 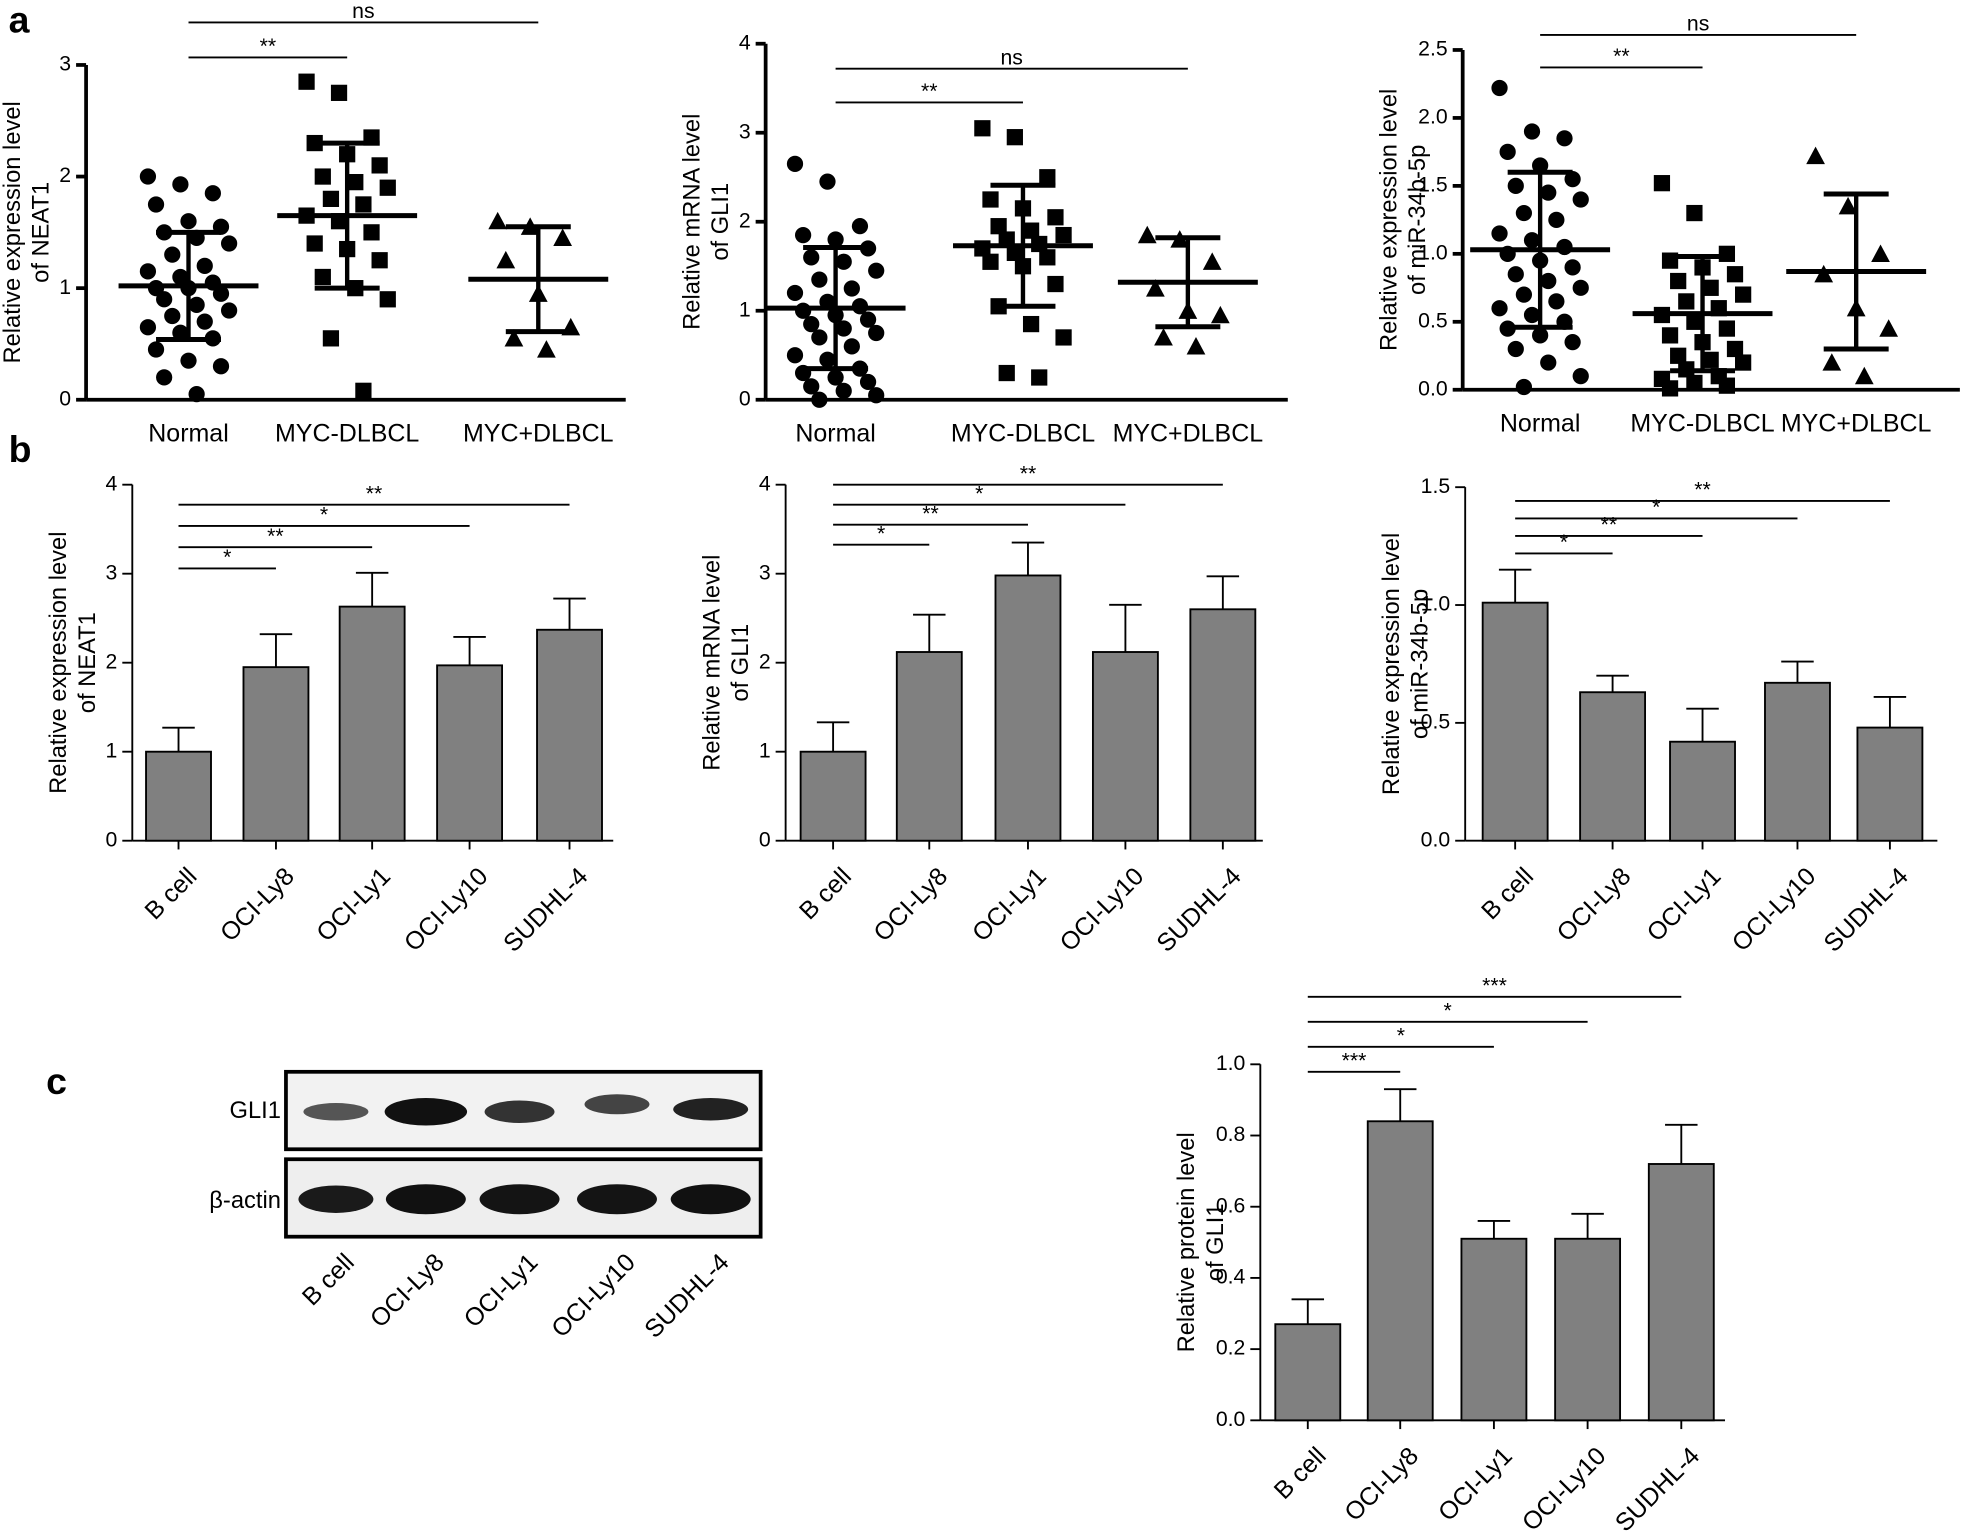 What do you see at coordinates (1231, 1419) in the screenshot?
I see `y-tick-label: 0.0` at bounding box center [1231, 1419].